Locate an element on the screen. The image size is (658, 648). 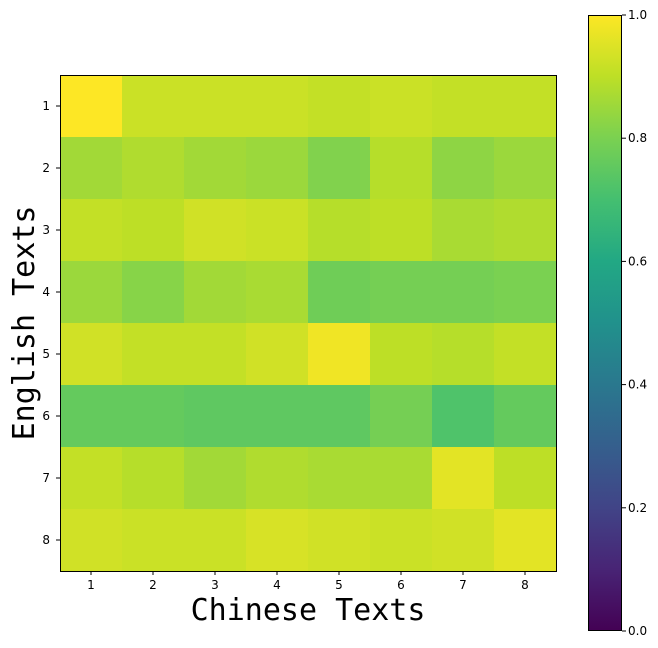
y-tick-label: 5 is located at coordinates (46, 354).